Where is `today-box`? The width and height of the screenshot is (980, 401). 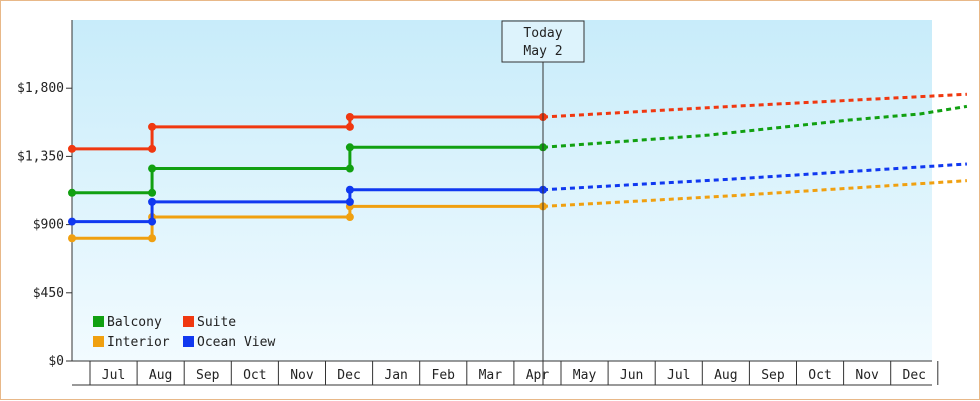 today-box is located at coordinates (543, 41).